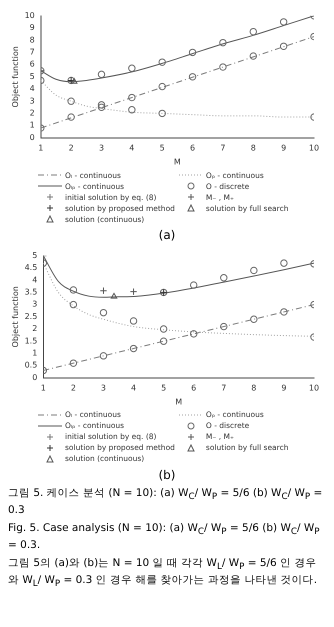  Describe the element at coordinates (31, 267) in the screenshot. I see `y-tick-label: 4.5` at that location.